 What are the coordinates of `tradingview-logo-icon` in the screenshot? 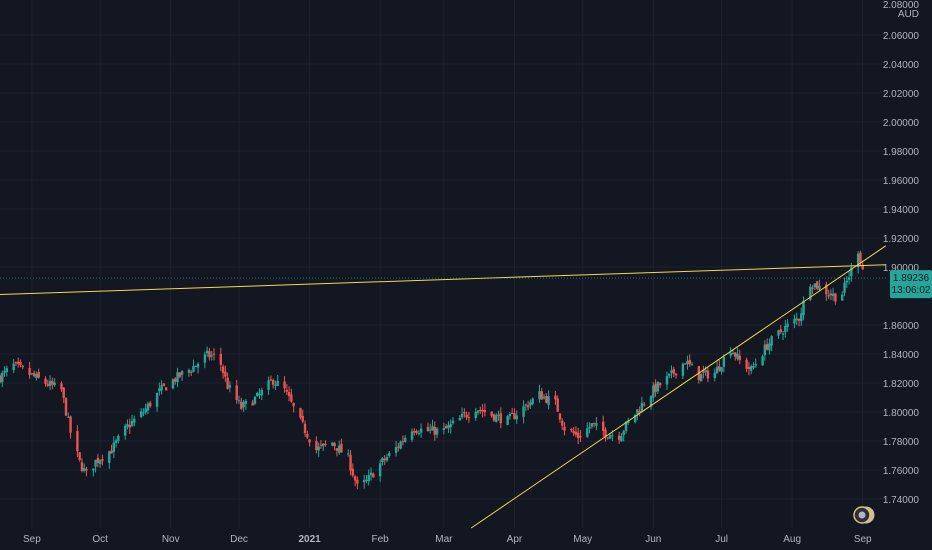 It's located at (864, 515).